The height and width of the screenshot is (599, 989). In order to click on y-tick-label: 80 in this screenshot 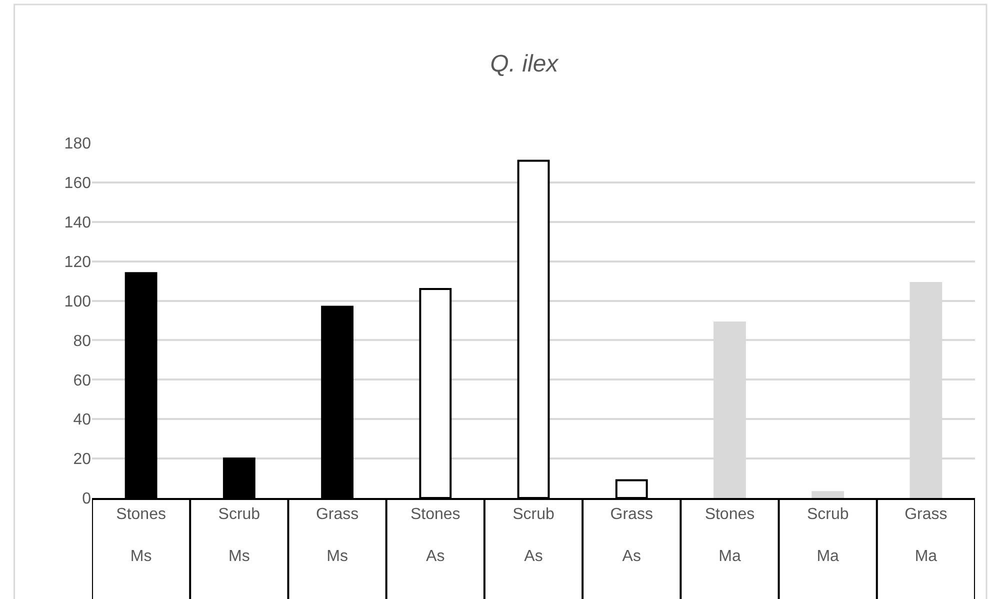, I will do `click(82, 341)`.